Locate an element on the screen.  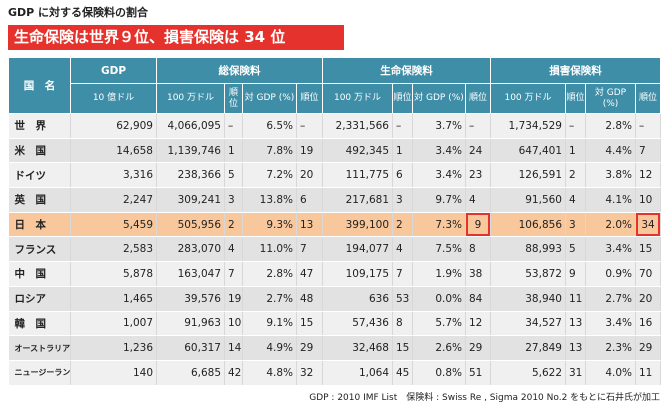
value-cell: 1,236 is located at coordinates (113, 348).